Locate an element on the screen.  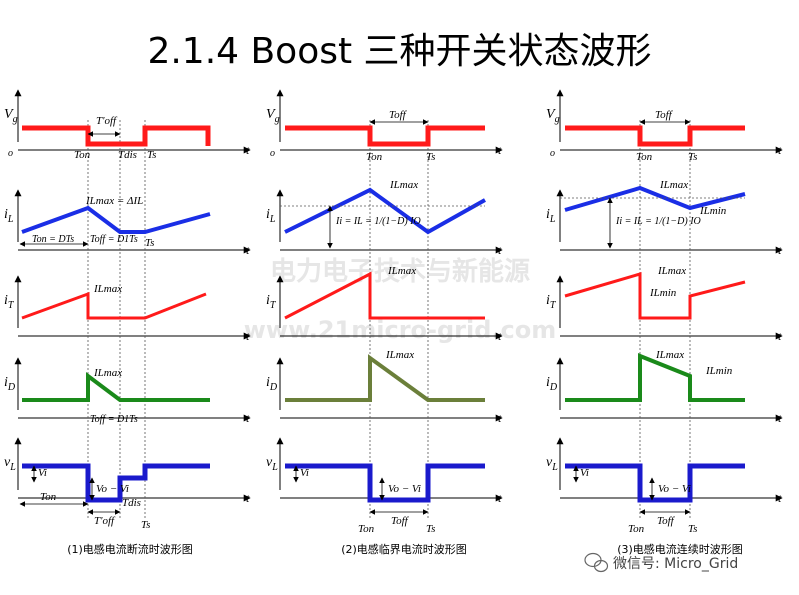
label-ilmin-d: ILmin is located at coordinates (719, 371).